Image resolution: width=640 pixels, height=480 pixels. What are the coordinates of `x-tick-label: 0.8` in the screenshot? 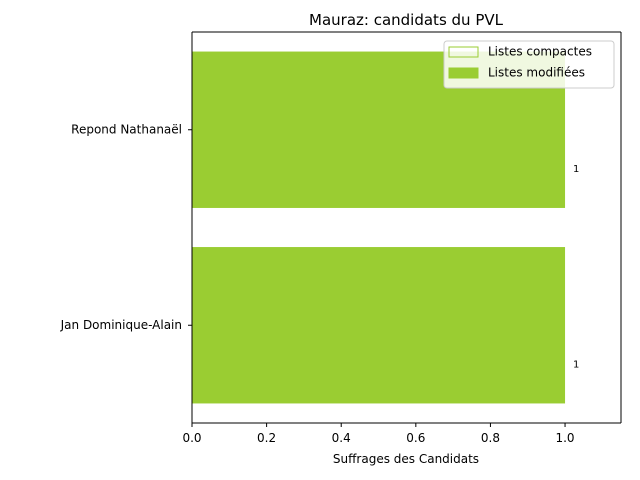 It's located at (490, 438).